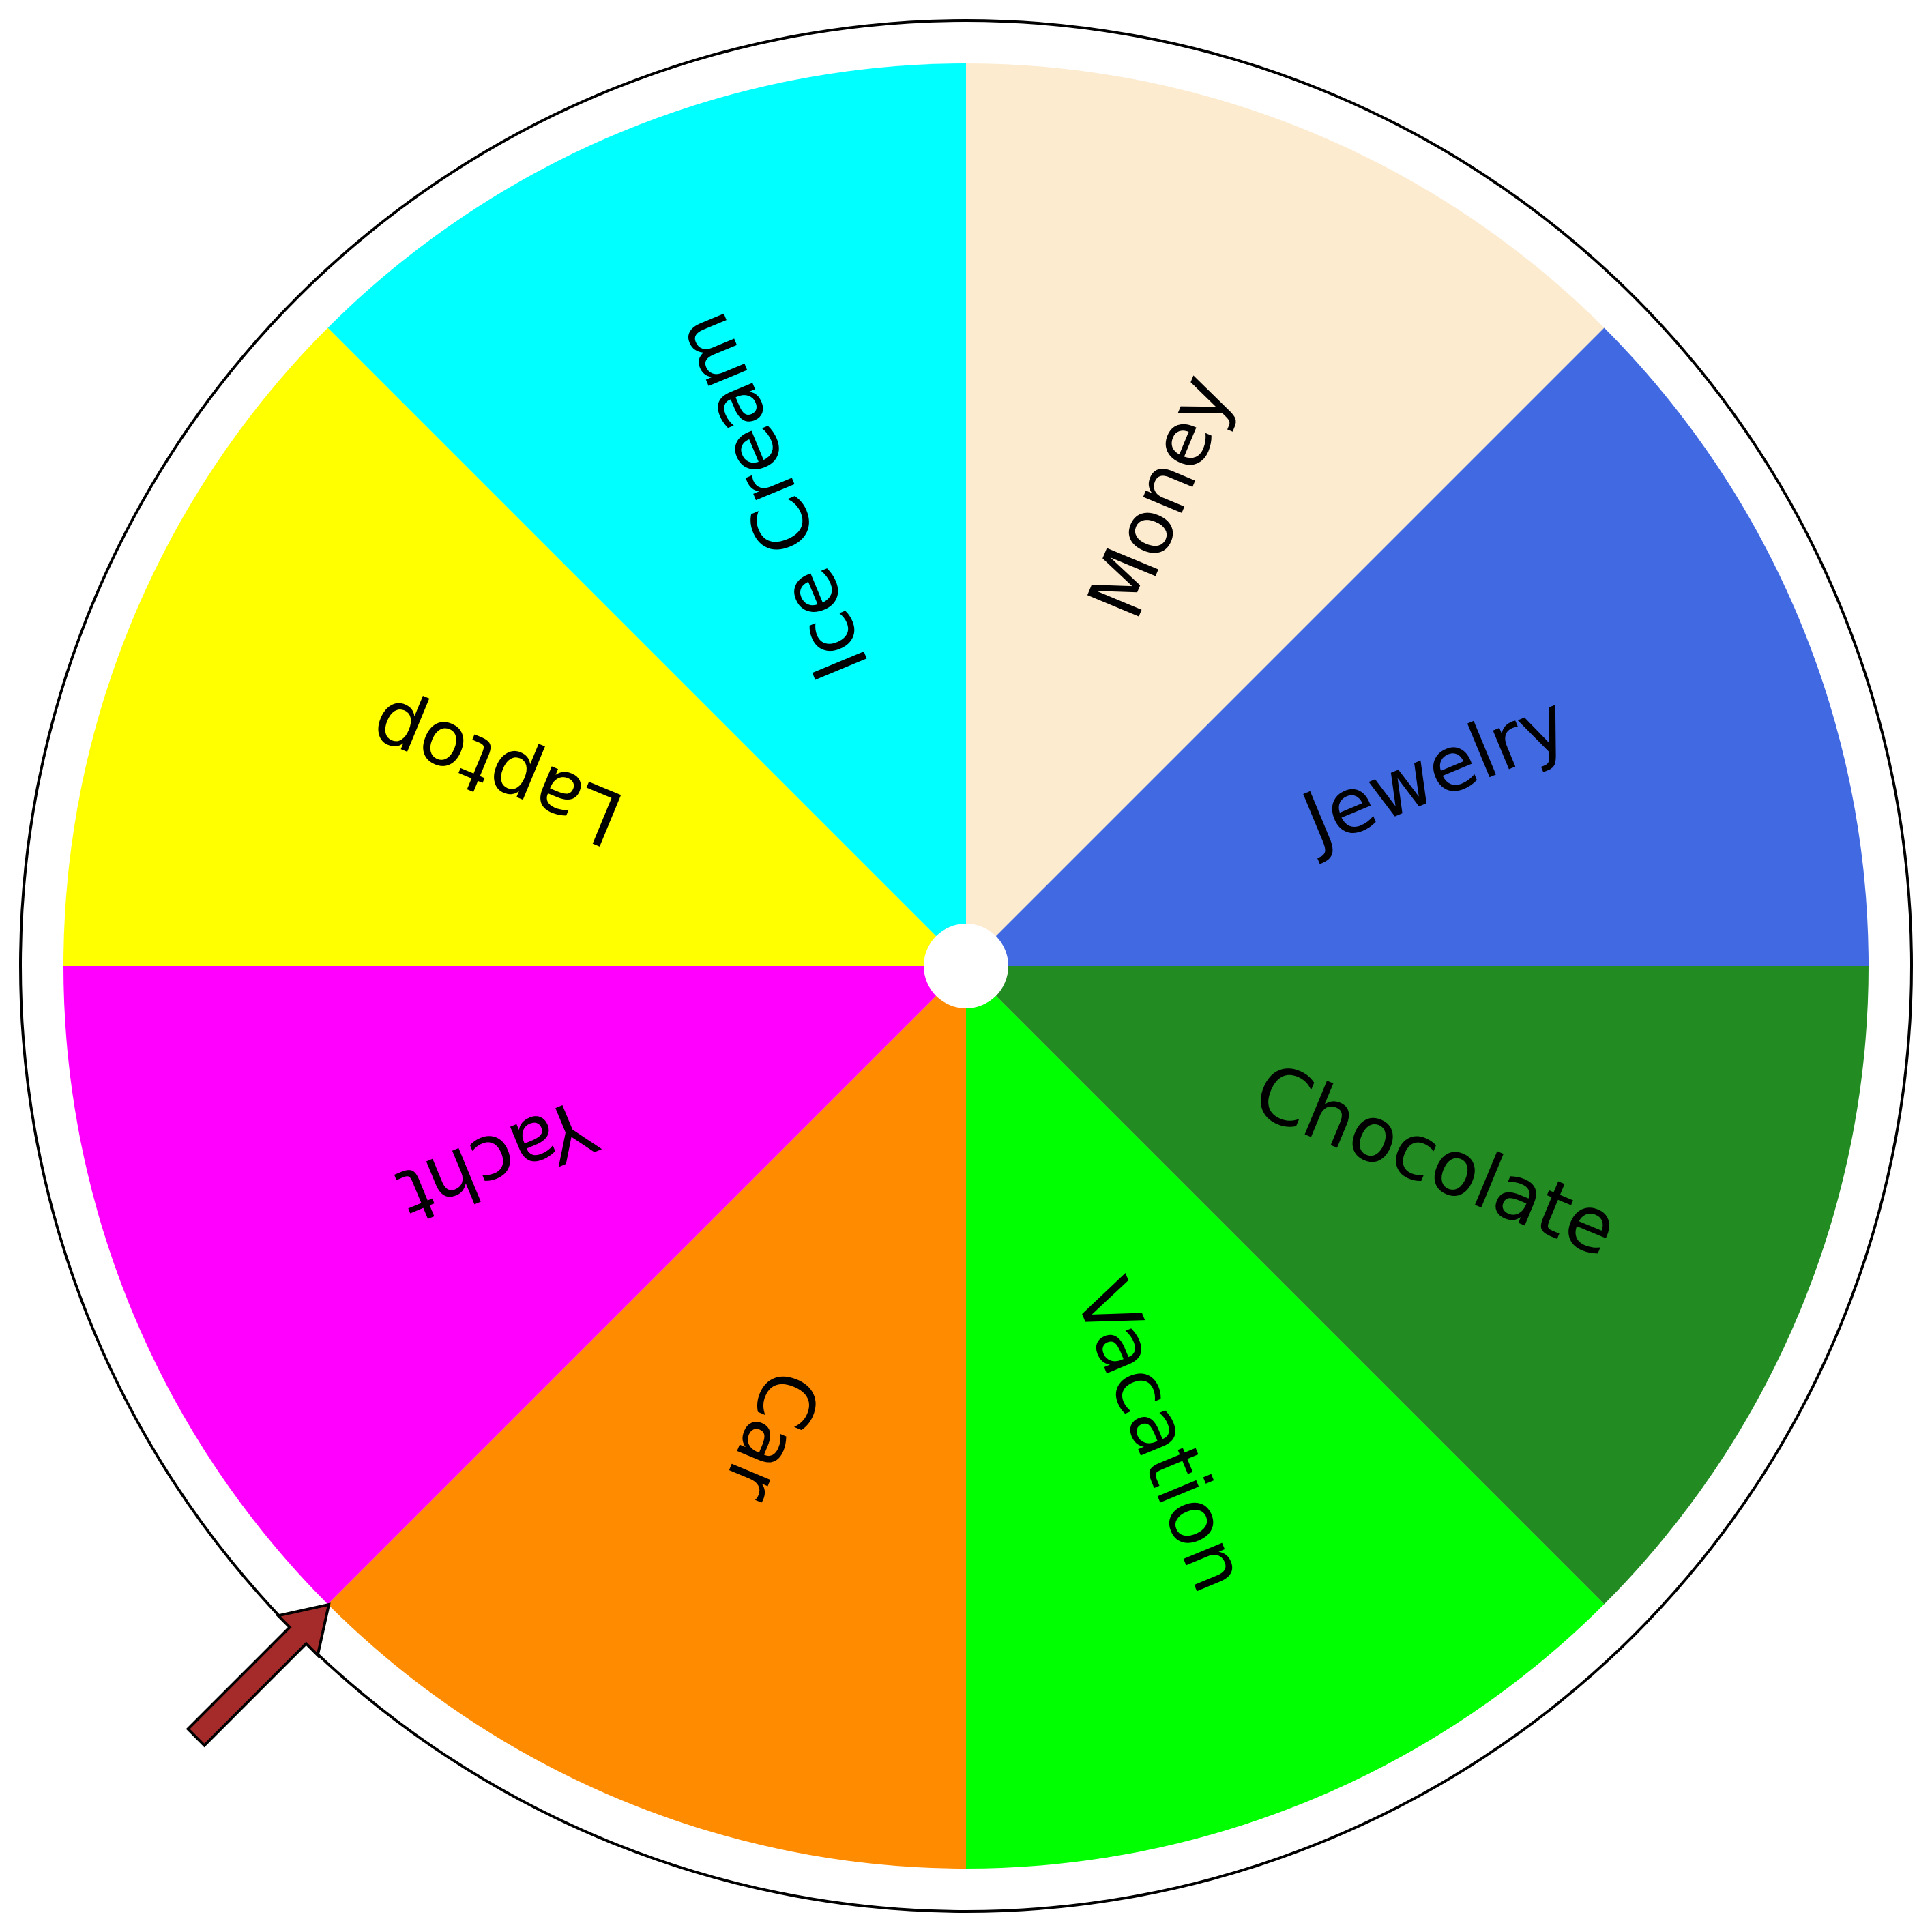 This screenshot has height=1932, width=1932. What do you see at coordinates (258, 1675) in the screenshot?
I see `arrow-pointer-icon` at bounding box center [258, 1675].